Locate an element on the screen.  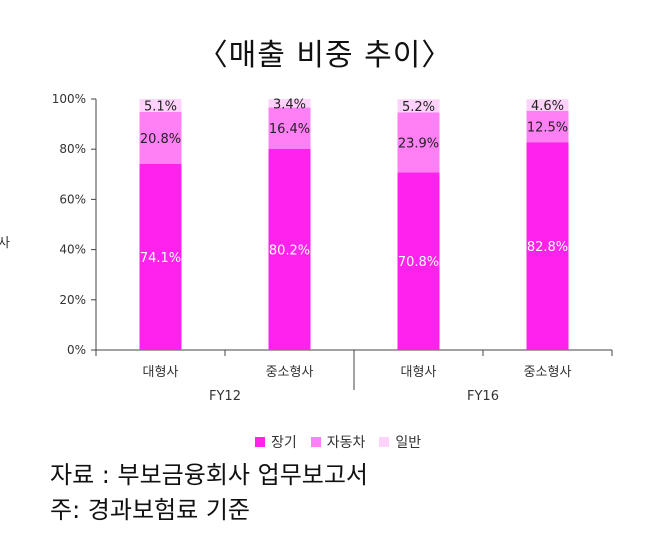
x-group-label: FY12 is located at coordinates (225, 396).